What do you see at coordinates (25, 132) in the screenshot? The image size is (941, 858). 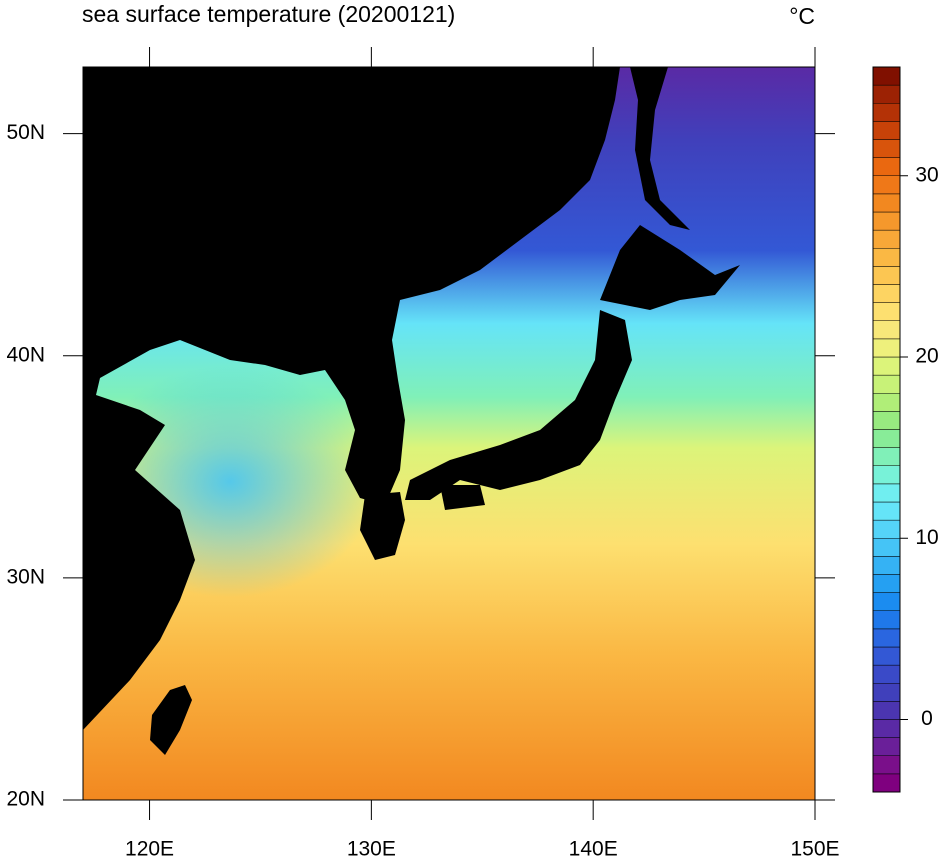 I see `y-tick-label: 50N` at bounding box center [25, 132].